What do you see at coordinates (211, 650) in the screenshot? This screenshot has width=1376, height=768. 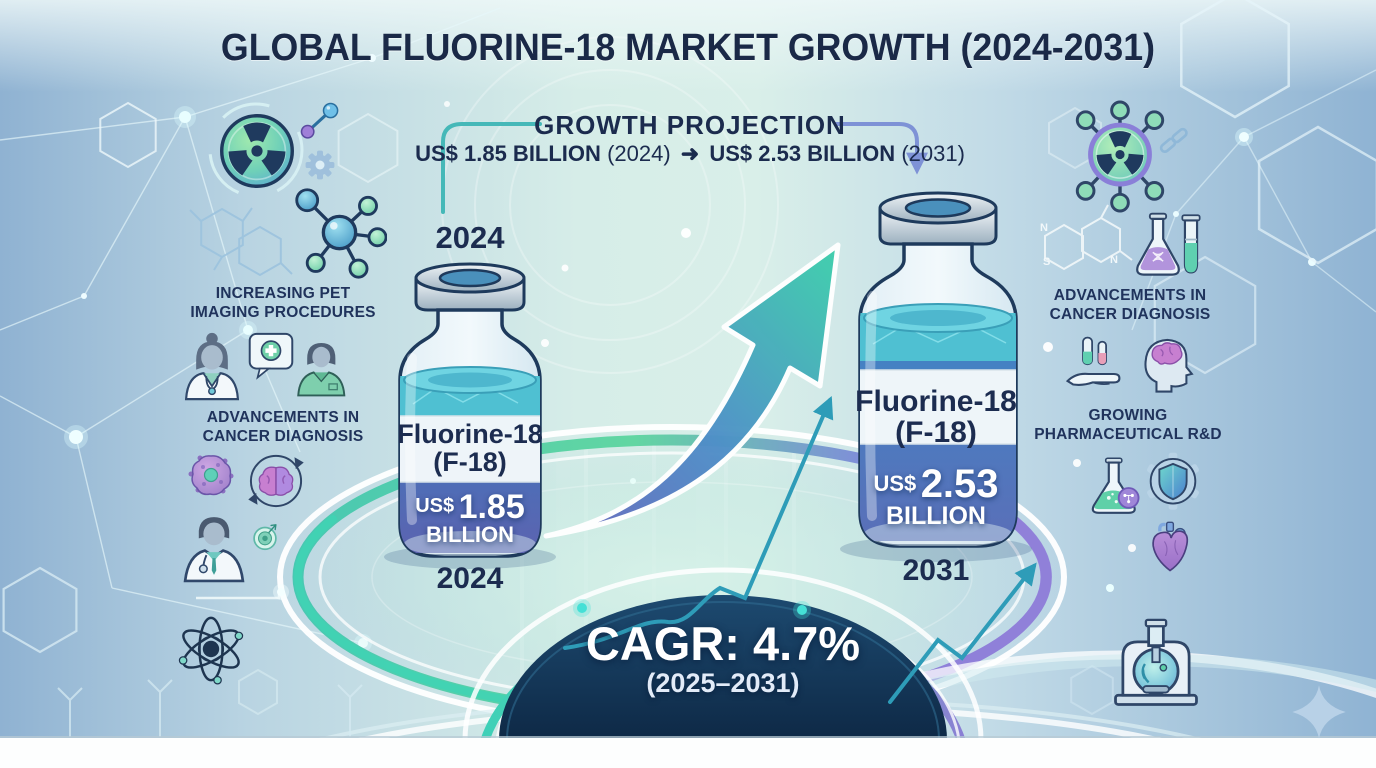 I see `atom-icon` at bounding box center [211, 650].